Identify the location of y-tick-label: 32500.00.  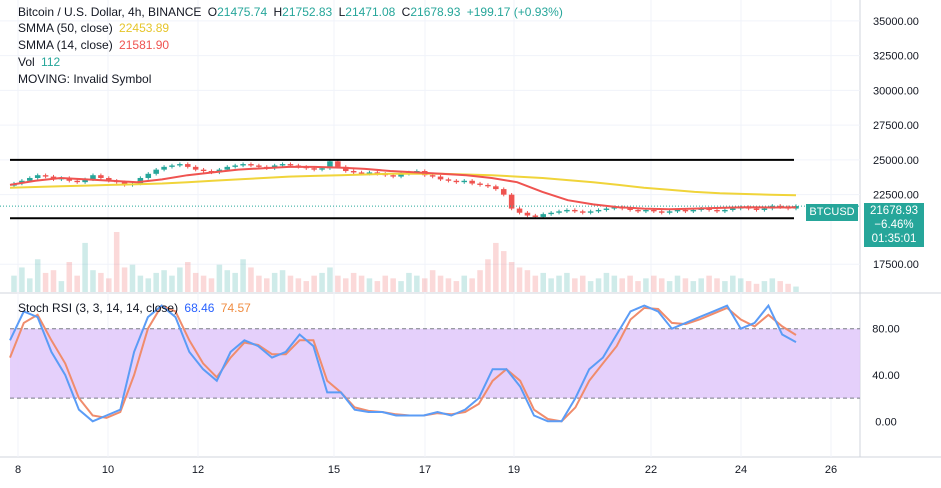
(896, 57).